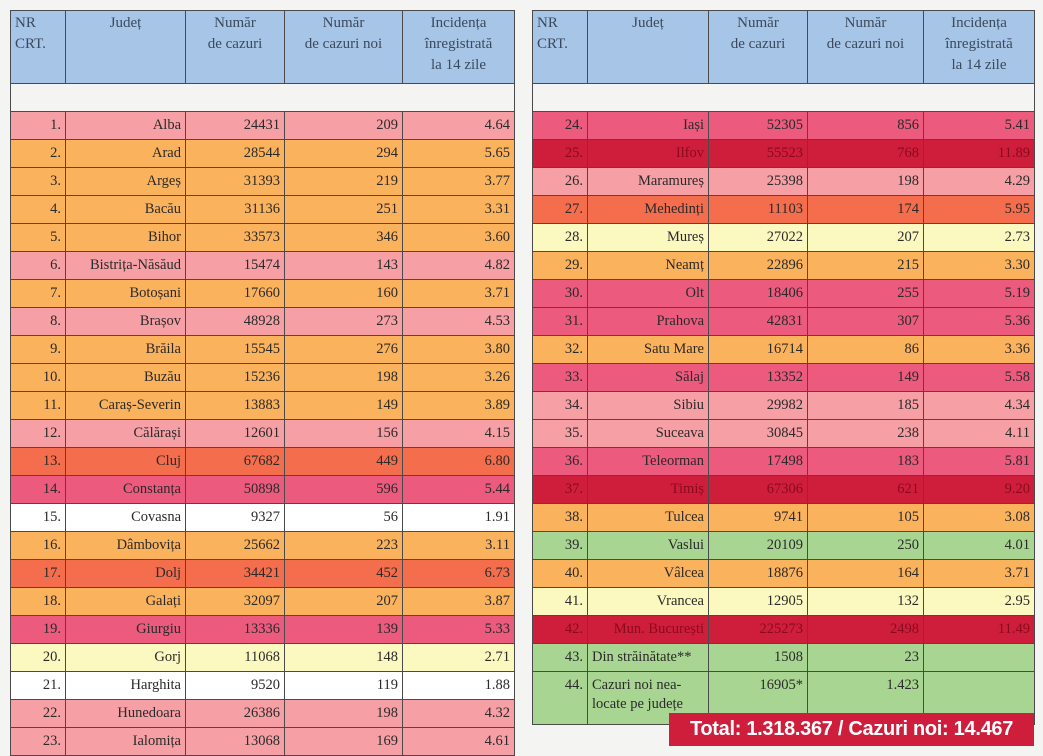 Image resolution: width=1043 pixels, height=756 pixels. I want to click on cell-name: Ilfov, so click(648, 153).